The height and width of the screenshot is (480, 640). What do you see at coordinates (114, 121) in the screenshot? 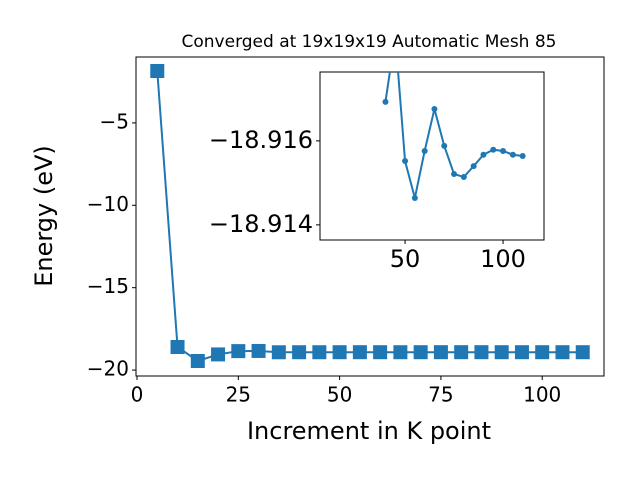
I see `y-tick-label: −5` at bounding box center [114, 121].